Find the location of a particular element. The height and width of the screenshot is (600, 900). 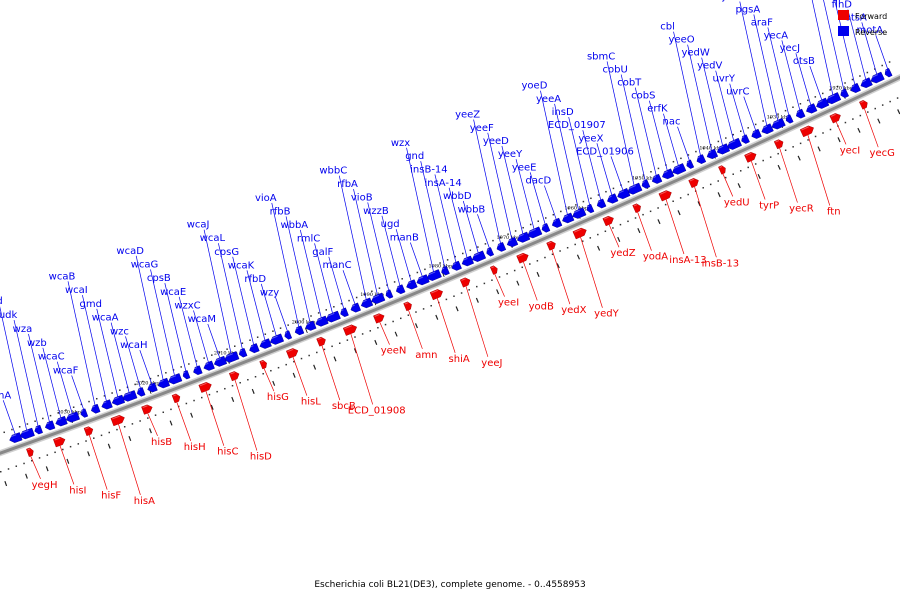

gene-hisG is located at coordinates (264, 364).